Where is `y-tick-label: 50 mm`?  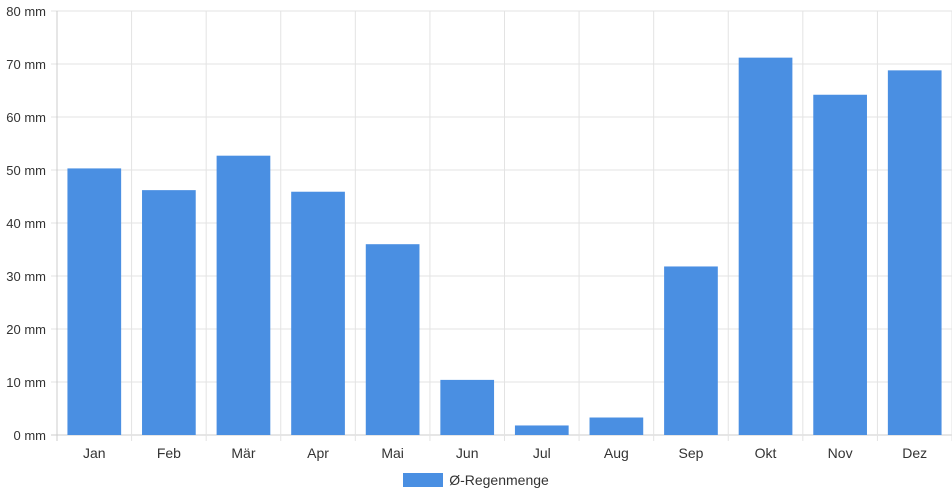
y-tick-label: 50 mm is located at coordinates (26, 170).